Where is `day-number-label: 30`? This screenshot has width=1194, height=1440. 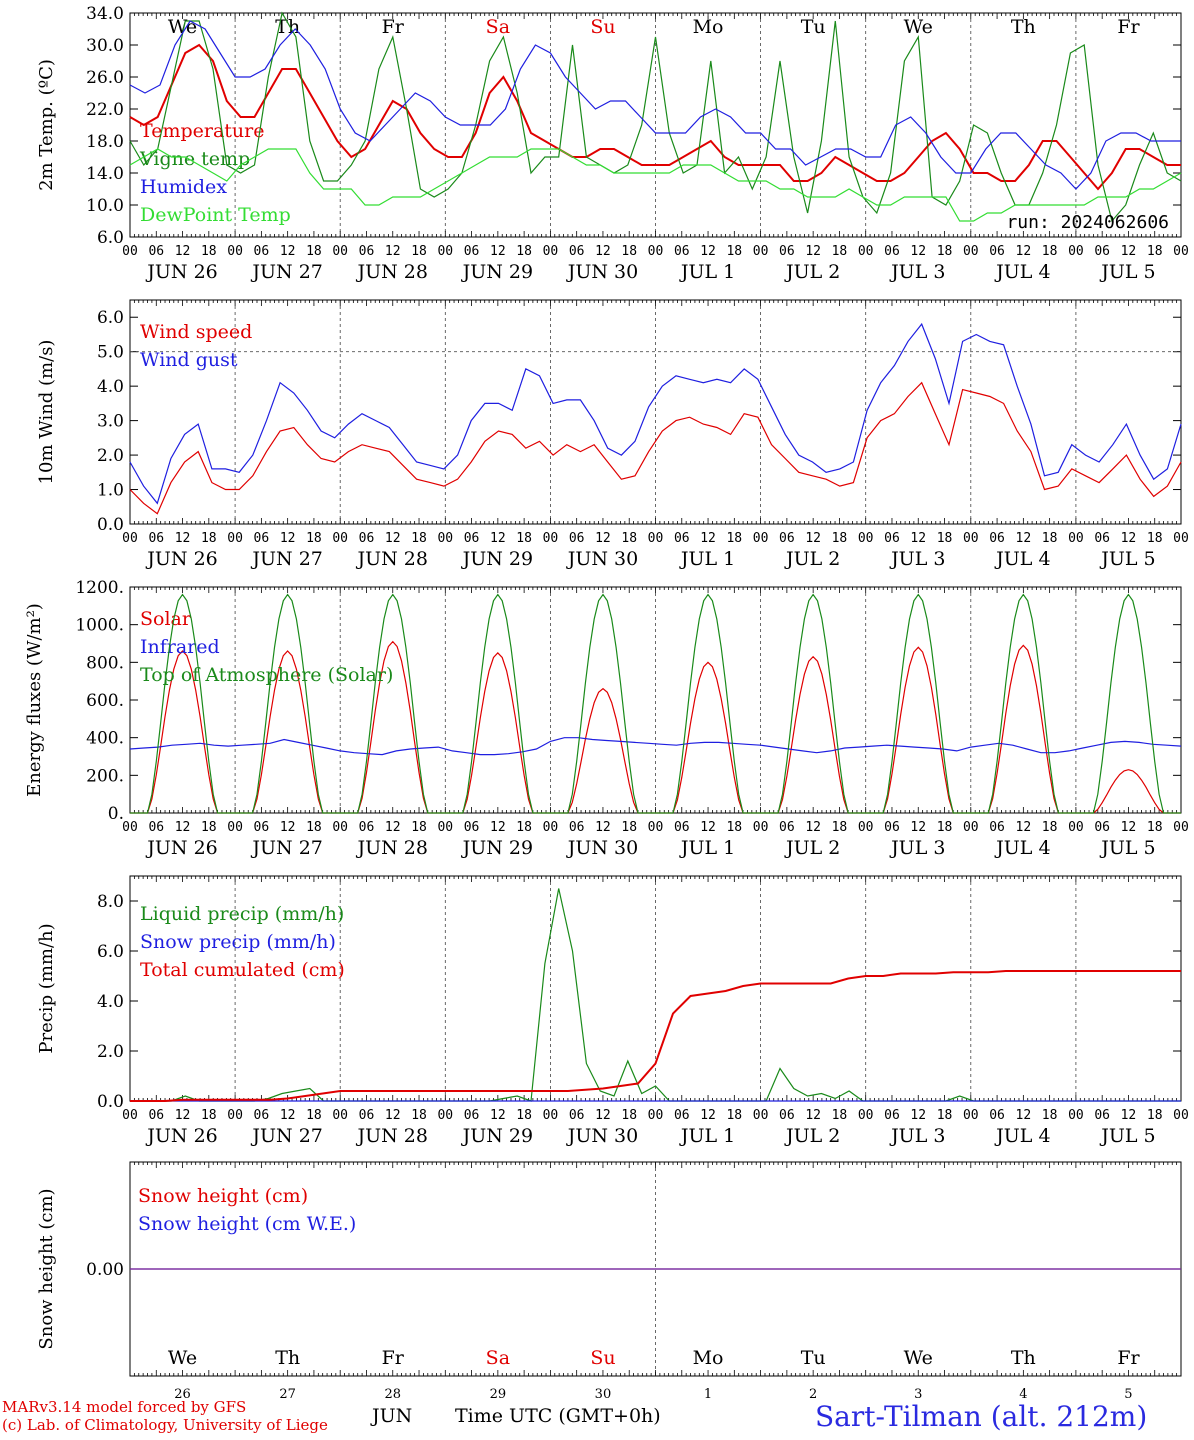
day-number-label: 30 is located at coordinates (603, 1394).